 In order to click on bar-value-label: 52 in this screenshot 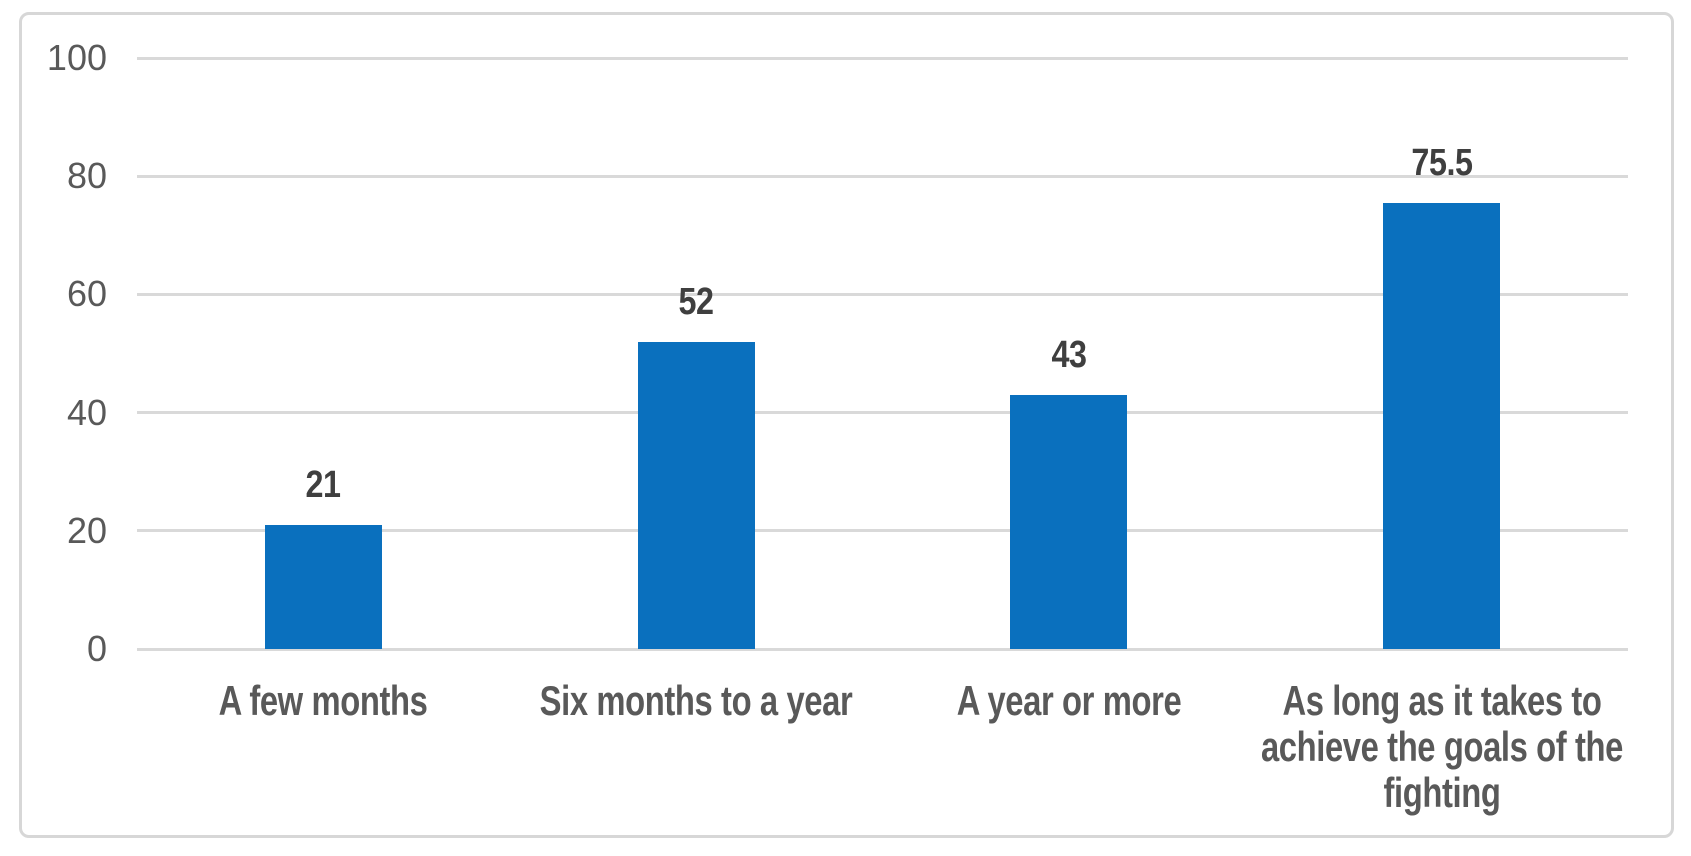, I will do `click(696, 301)`.